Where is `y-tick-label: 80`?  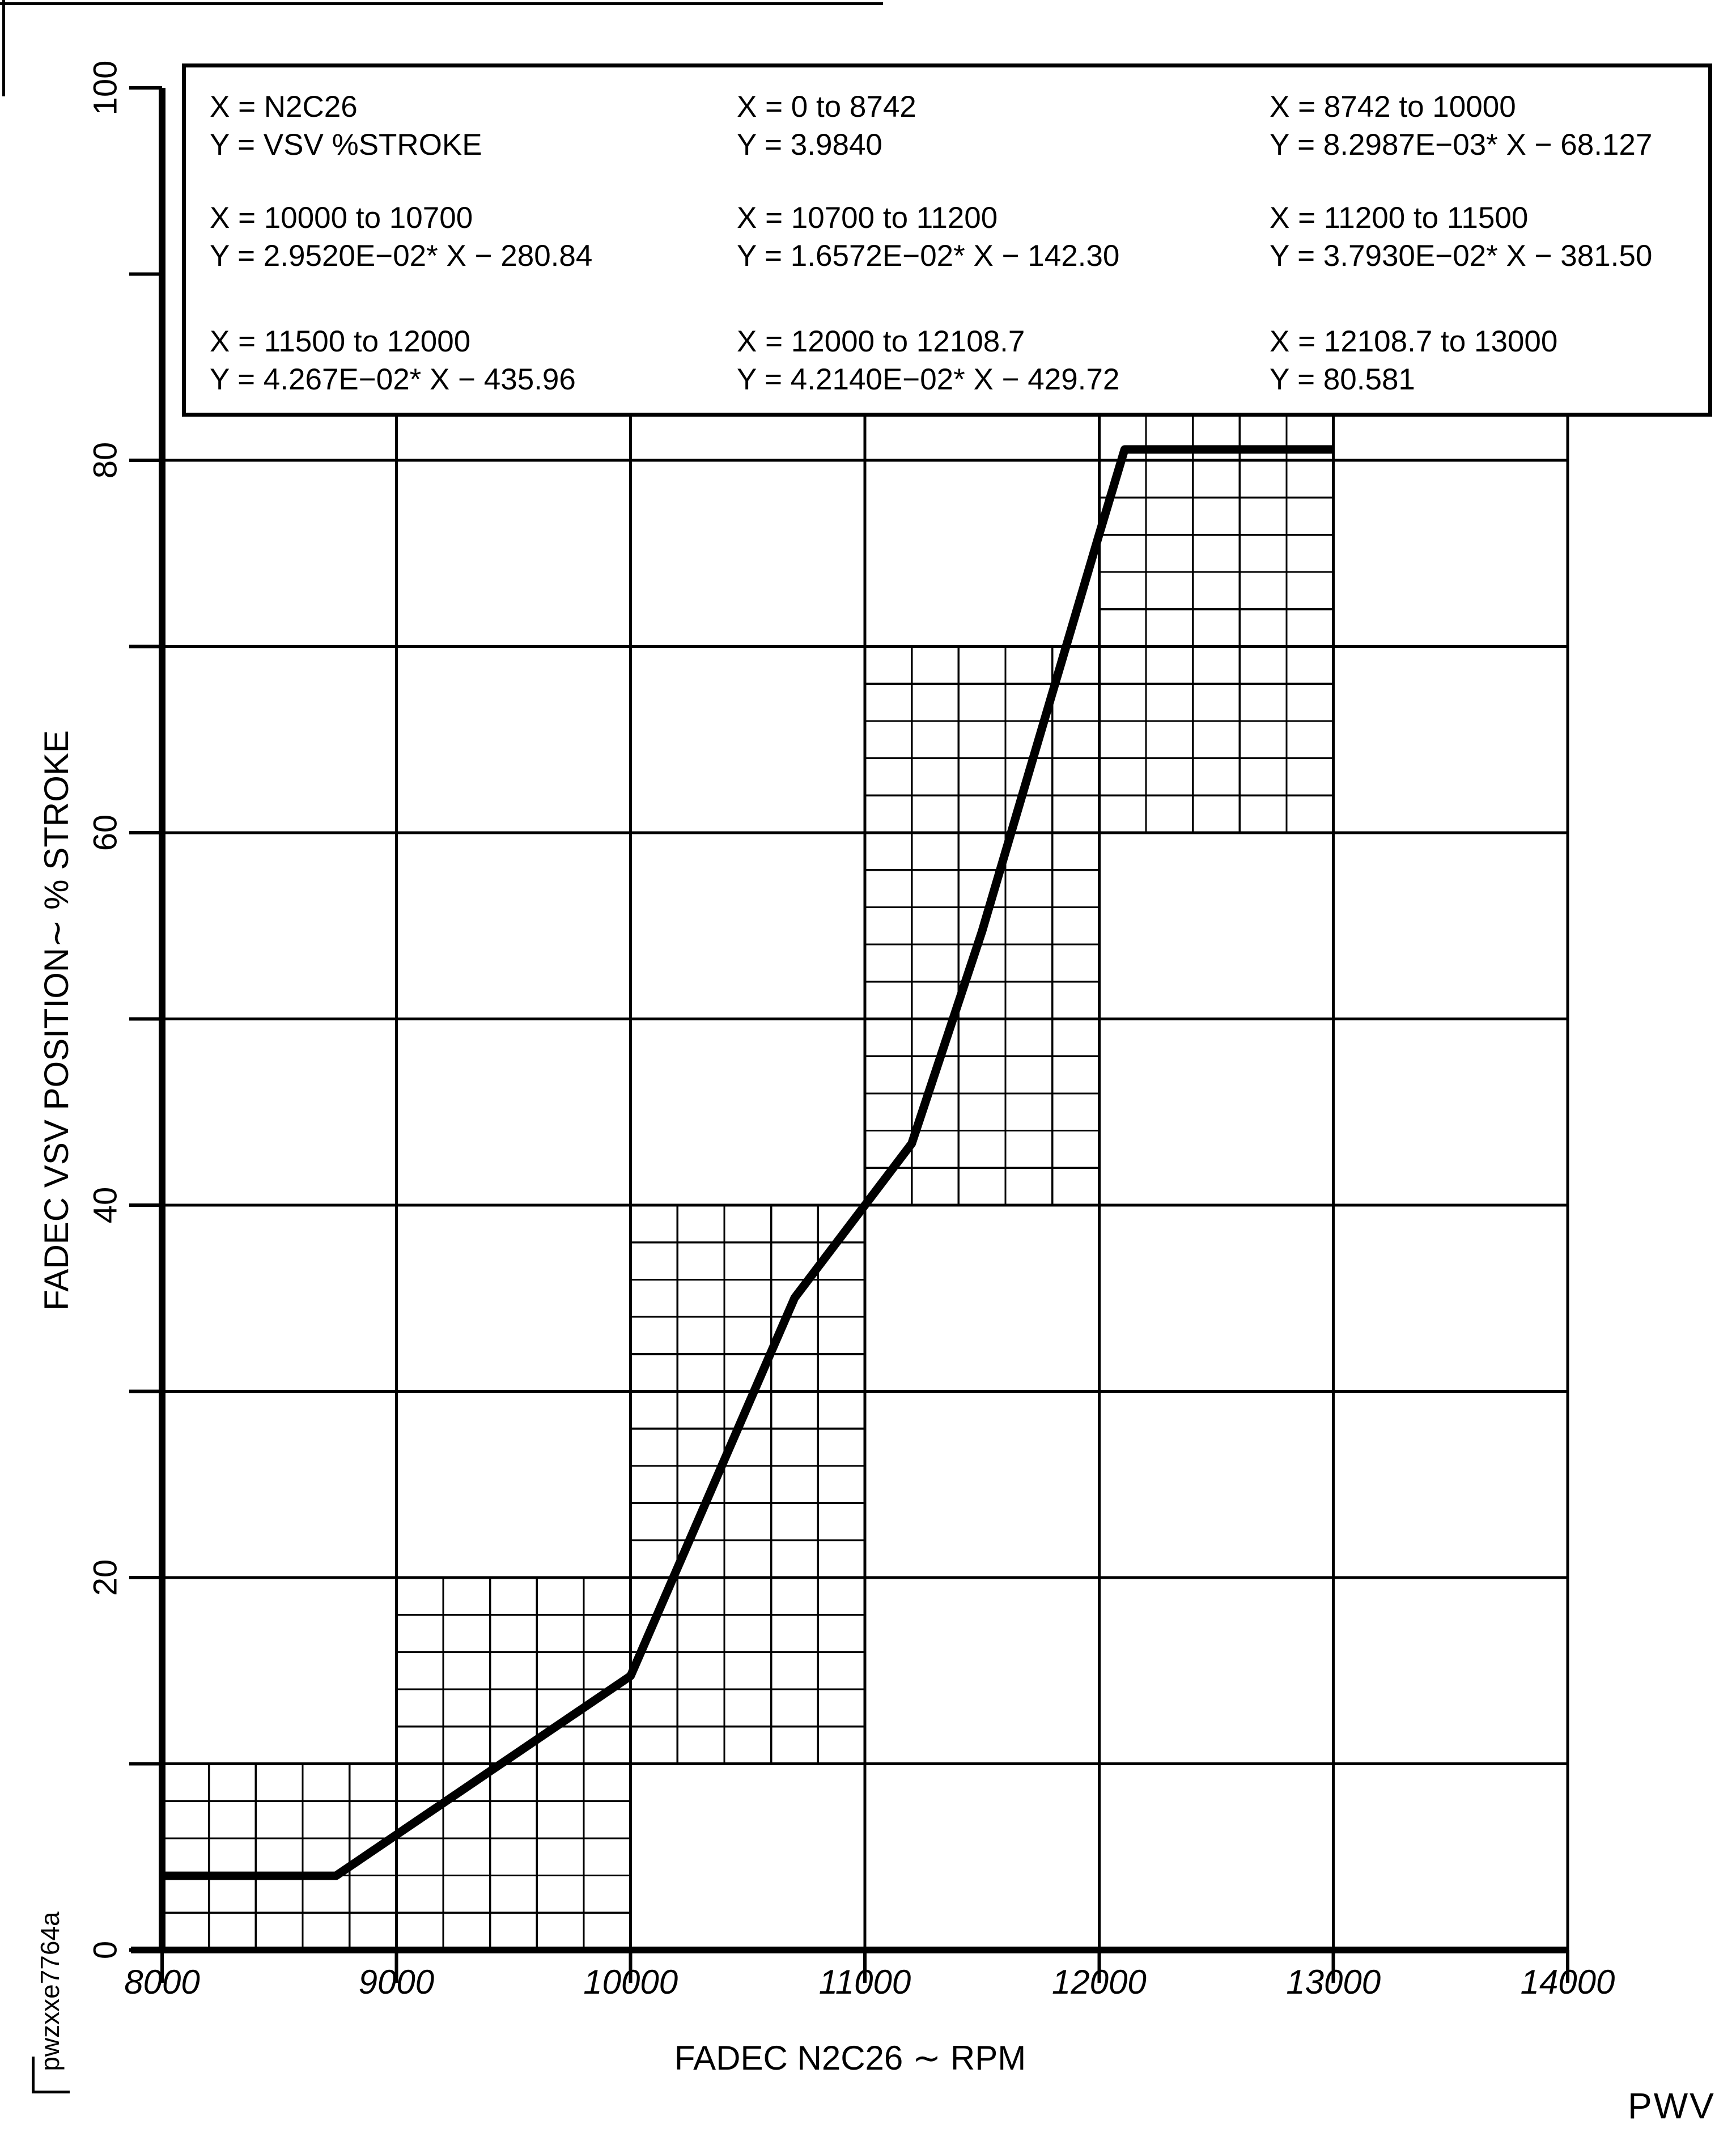 y-tick-label: 80 is located at coordinates (105, 460).